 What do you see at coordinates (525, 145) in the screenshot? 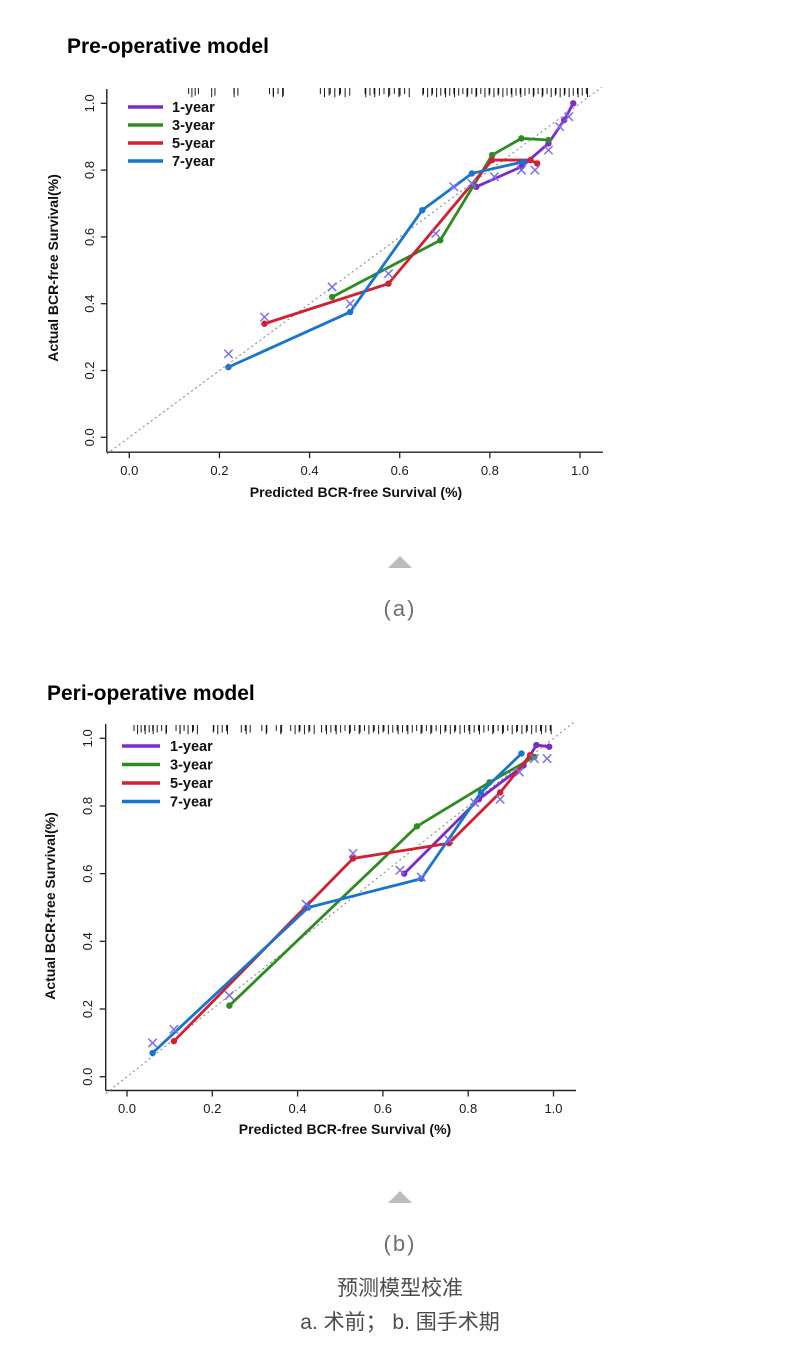
I see `series-1-year` at bounding box center [525, 145].